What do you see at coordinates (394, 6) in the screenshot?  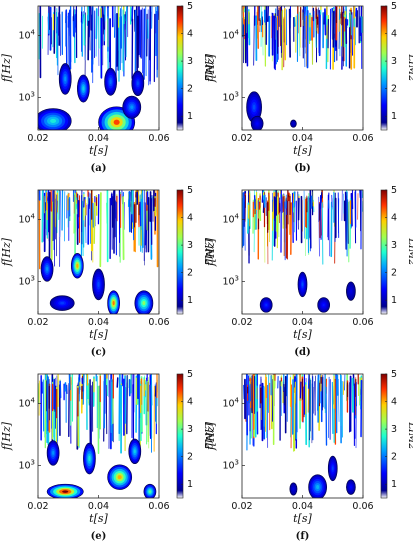 I see `colorbar-tick-label: 5` at bounding box center [394, 6].